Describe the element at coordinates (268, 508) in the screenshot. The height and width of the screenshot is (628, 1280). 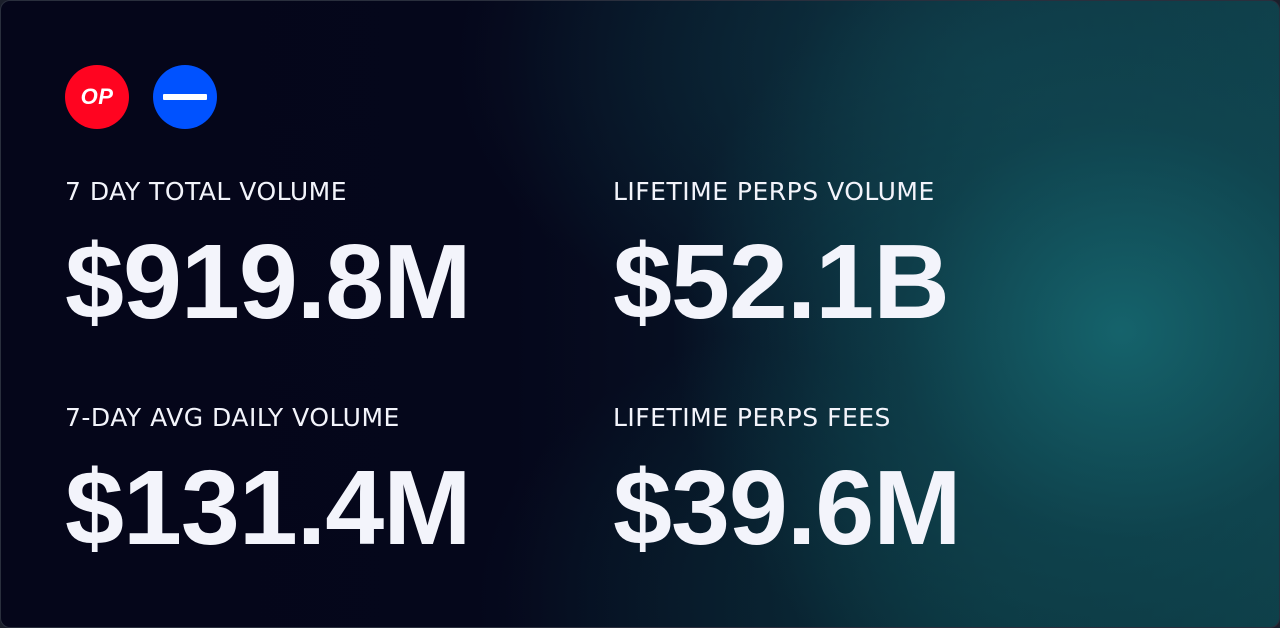
I see `stat-value: $131.4M` at that location.